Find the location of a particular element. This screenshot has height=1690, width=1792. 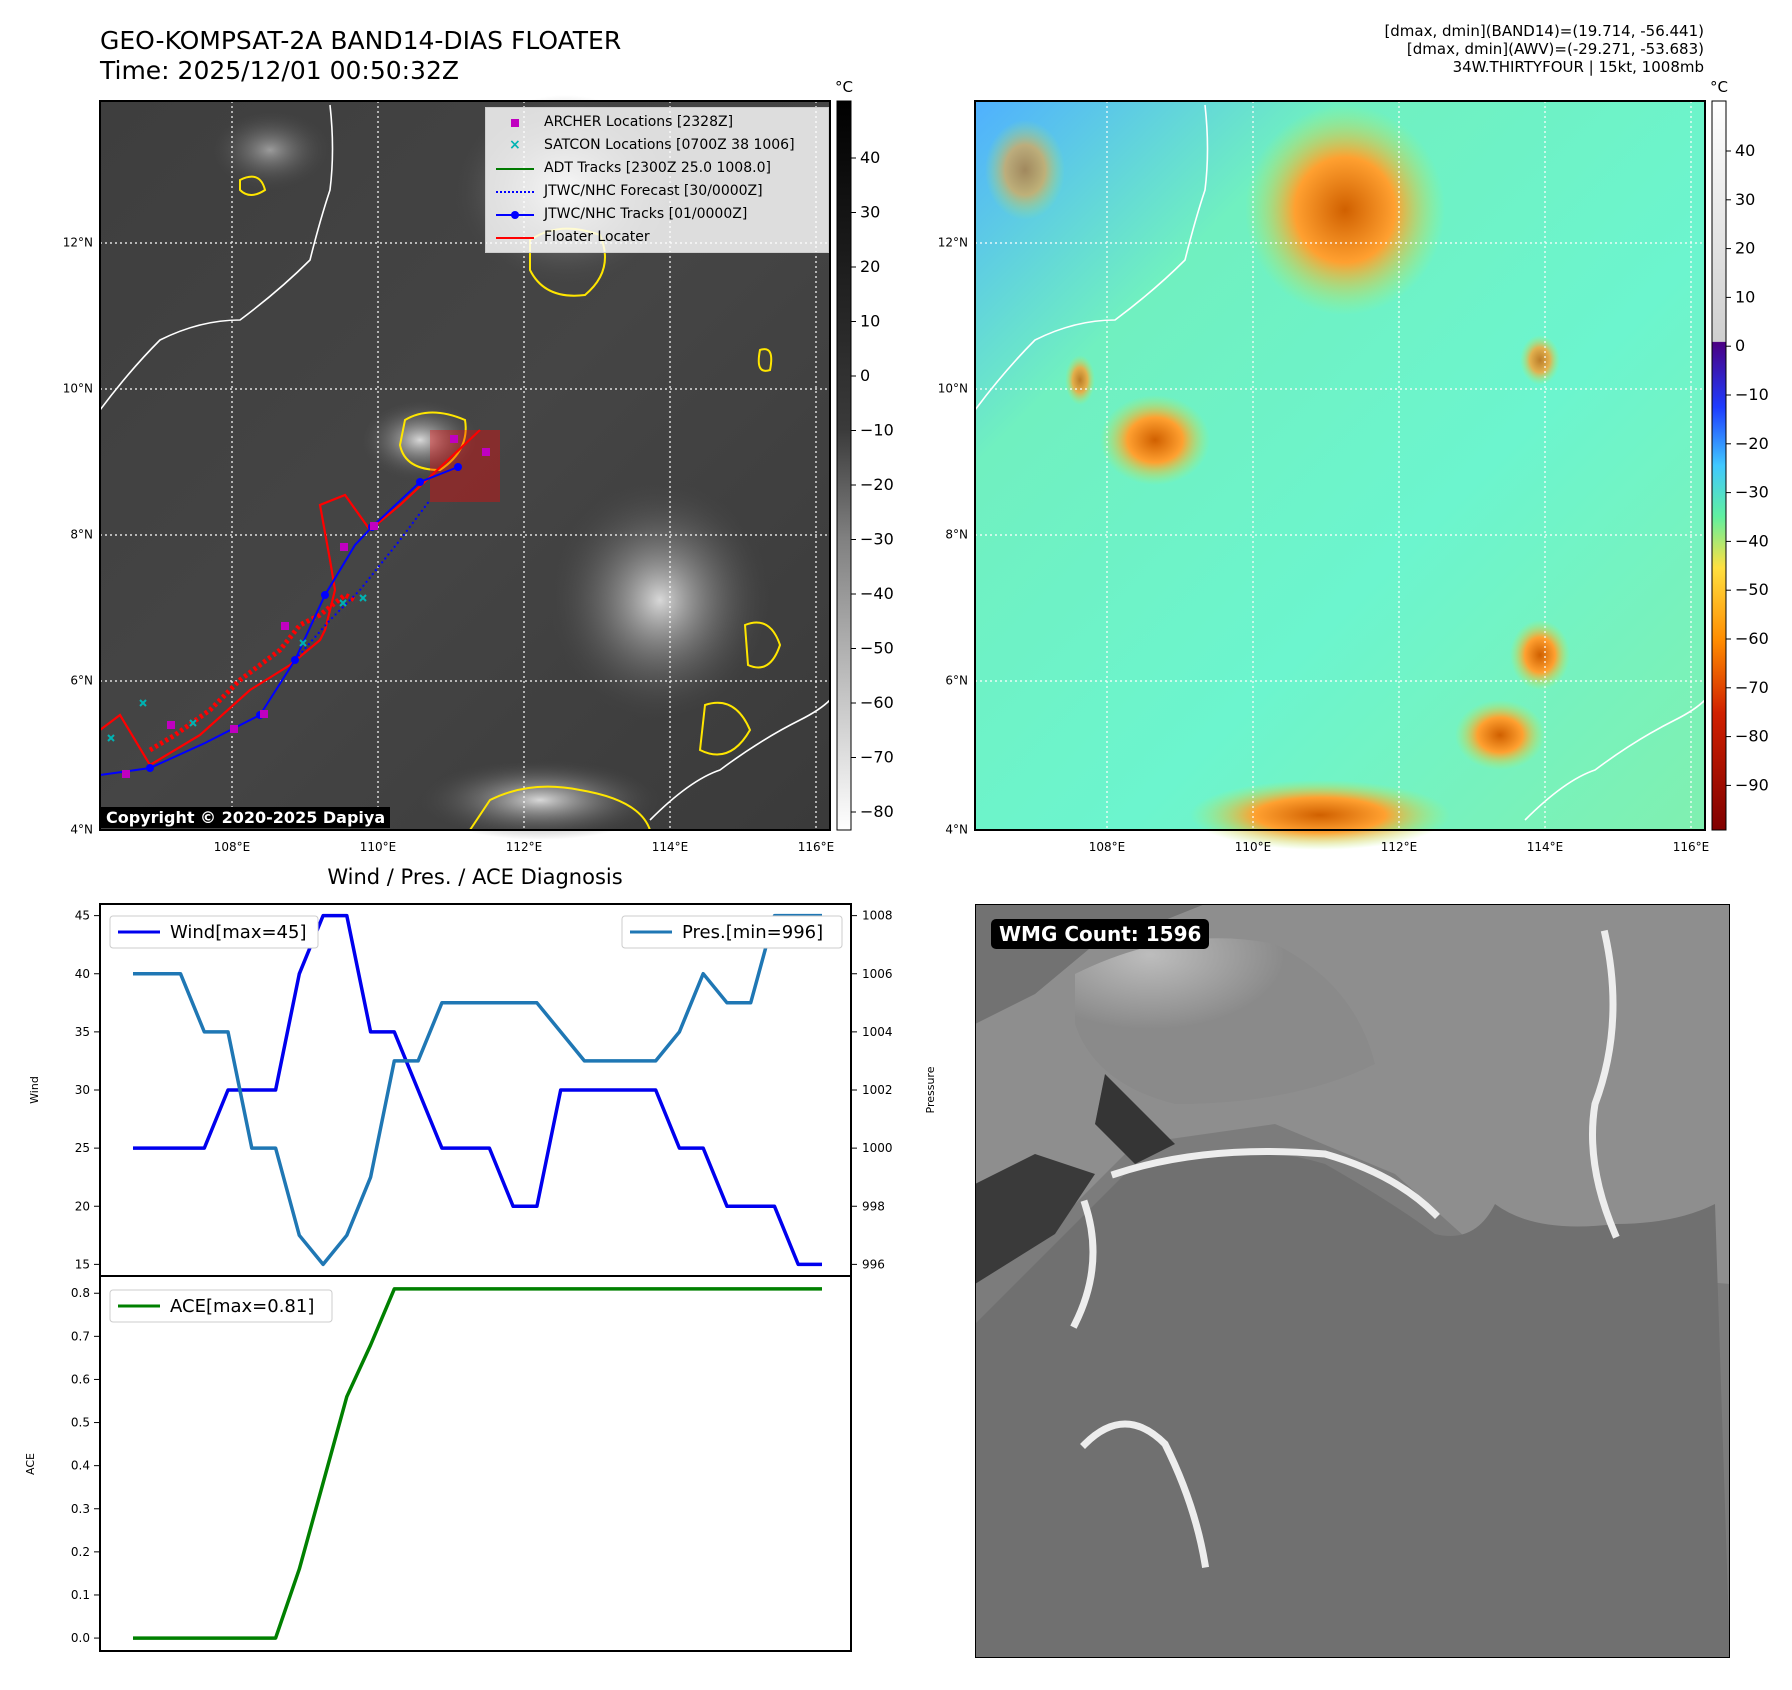

ir-lat-label: 10°N is located at coordinates (78, 389).